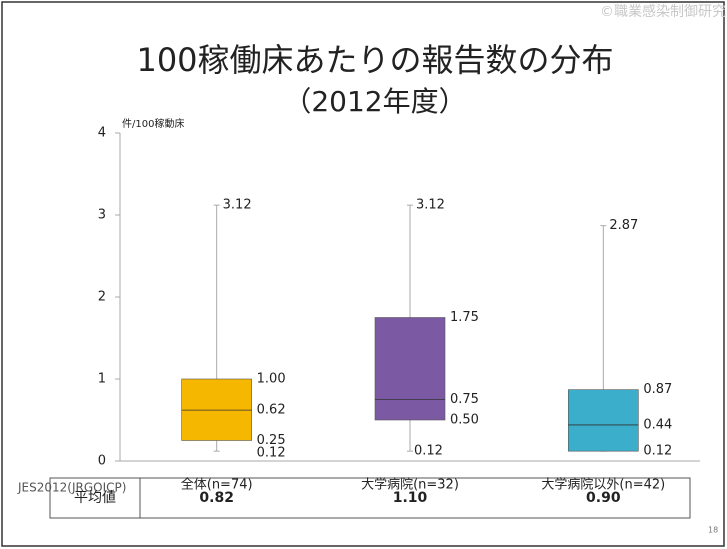 The width and height of the screenshot is (727, 549). What do you see at coordinates (657, 424) in the screenshot?
I see `value-label: 0.44` at bounding box center [657, 424].